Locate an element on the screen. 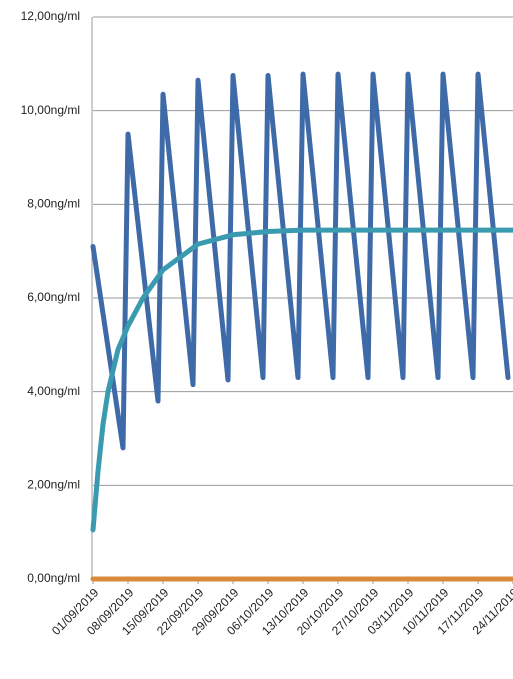  y-tick-label: 10,00ng/ml is located at coordinates (50, 110).